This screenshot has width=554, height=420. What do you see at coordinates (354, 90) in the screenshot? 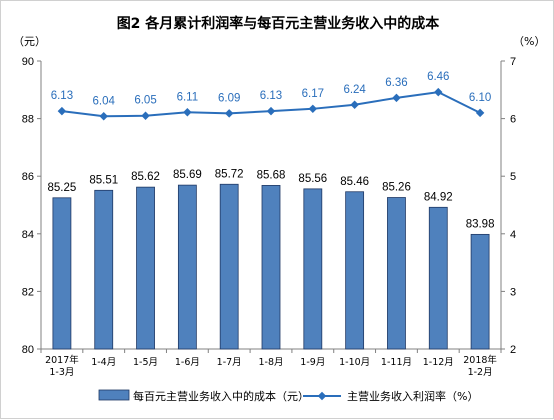
I see `line-value-label: 6.24` at bounding box center [354, 90].